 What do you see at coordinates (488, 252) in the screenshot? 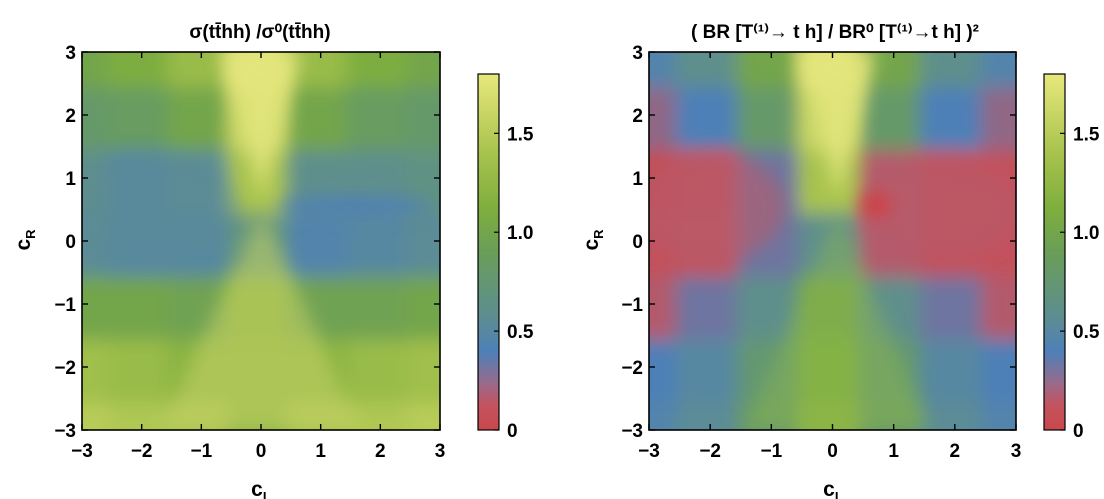
I see `panel-1-colorbar` at bounding box center [488, 252].